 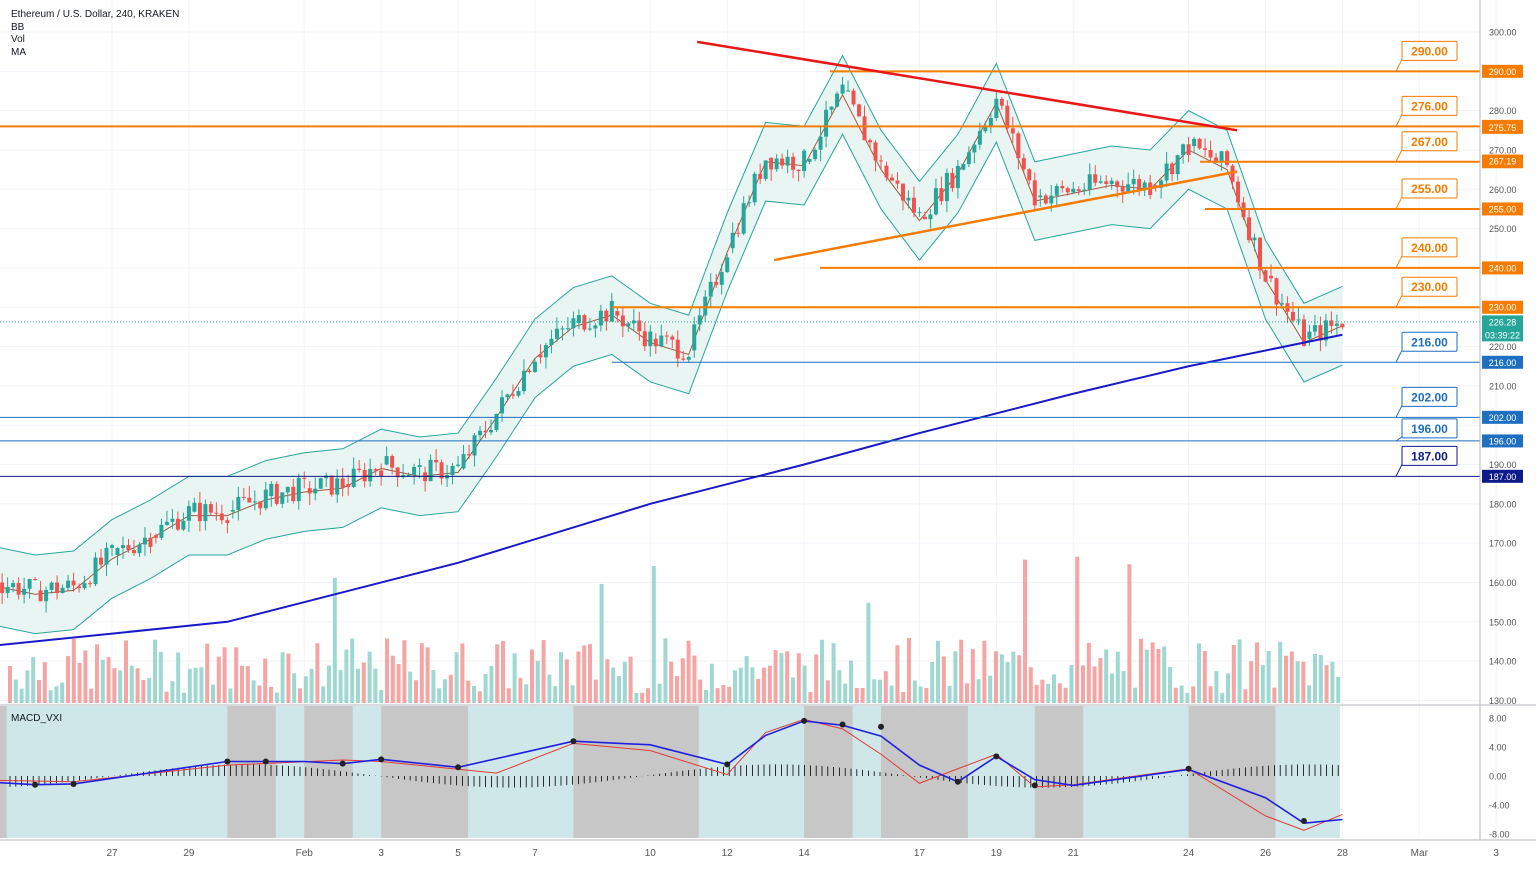 What do you see at coordinates (1429, 141) in the screenshot?
I see `level-callout-box` at bounding box center [1429, 141].